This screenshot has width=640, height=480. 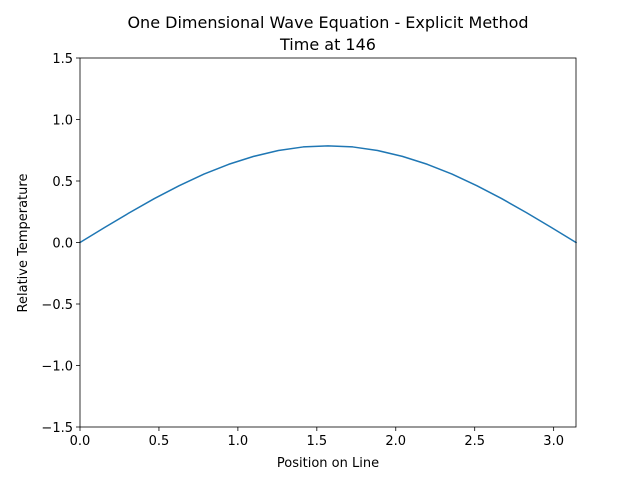 What do you see at coordinates (62, 59) in the screenshot?
I see `y-tick-label: 1.5` at bounding box center [62, 59].